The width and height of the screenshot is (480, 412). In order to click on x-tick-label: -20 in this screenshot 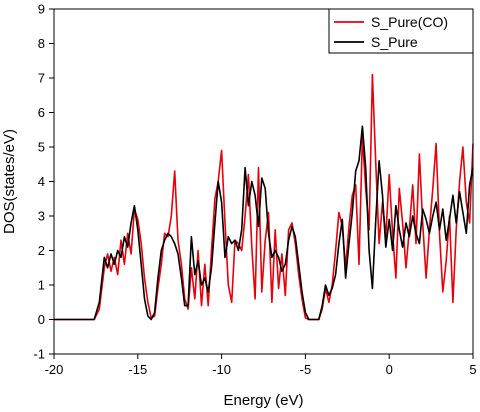, I will do `click(54, 369)`.